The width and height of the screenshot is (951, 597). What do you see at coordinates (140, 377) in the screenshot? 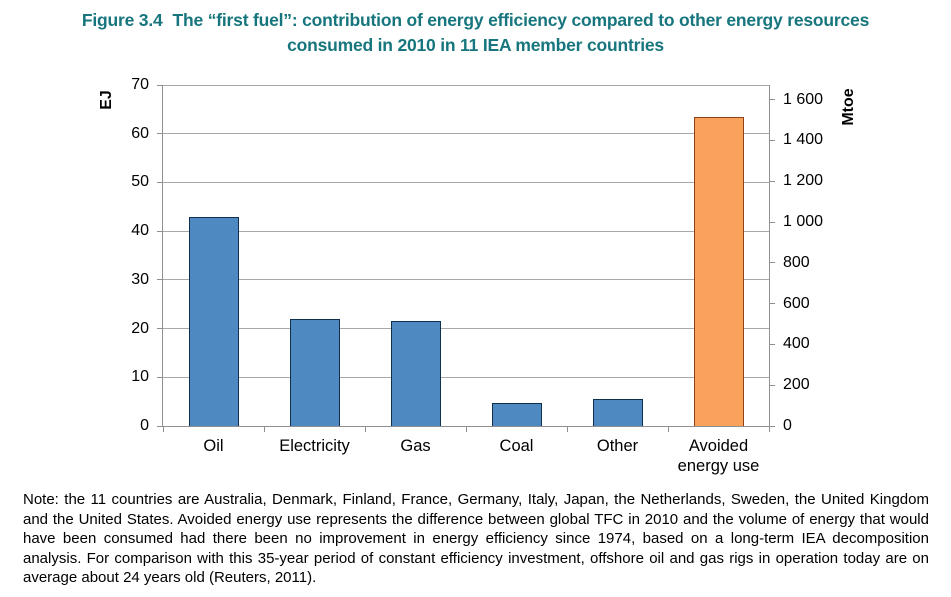
I see `y-tick-label-left-10: 10` at bounding box center [140, 377].